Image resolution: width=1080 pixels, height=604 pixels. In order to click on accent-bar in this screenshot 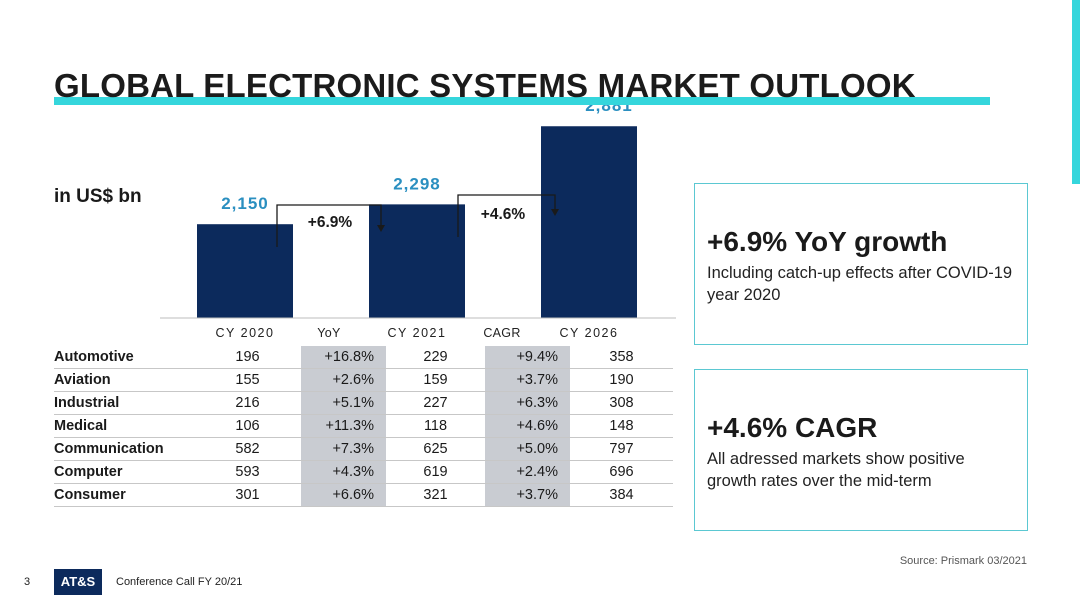, I will do `click(1076, 92)`.